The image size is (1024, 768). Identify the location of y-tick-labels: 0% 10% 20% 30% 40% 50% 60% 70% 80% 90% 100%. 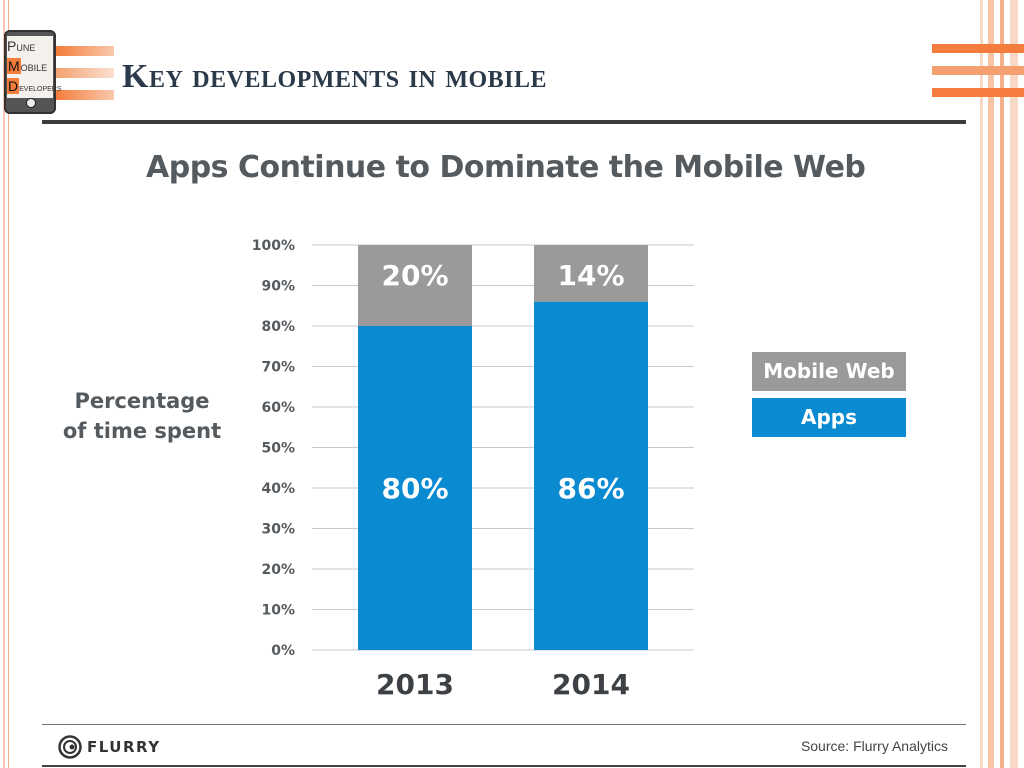
(273, 448).